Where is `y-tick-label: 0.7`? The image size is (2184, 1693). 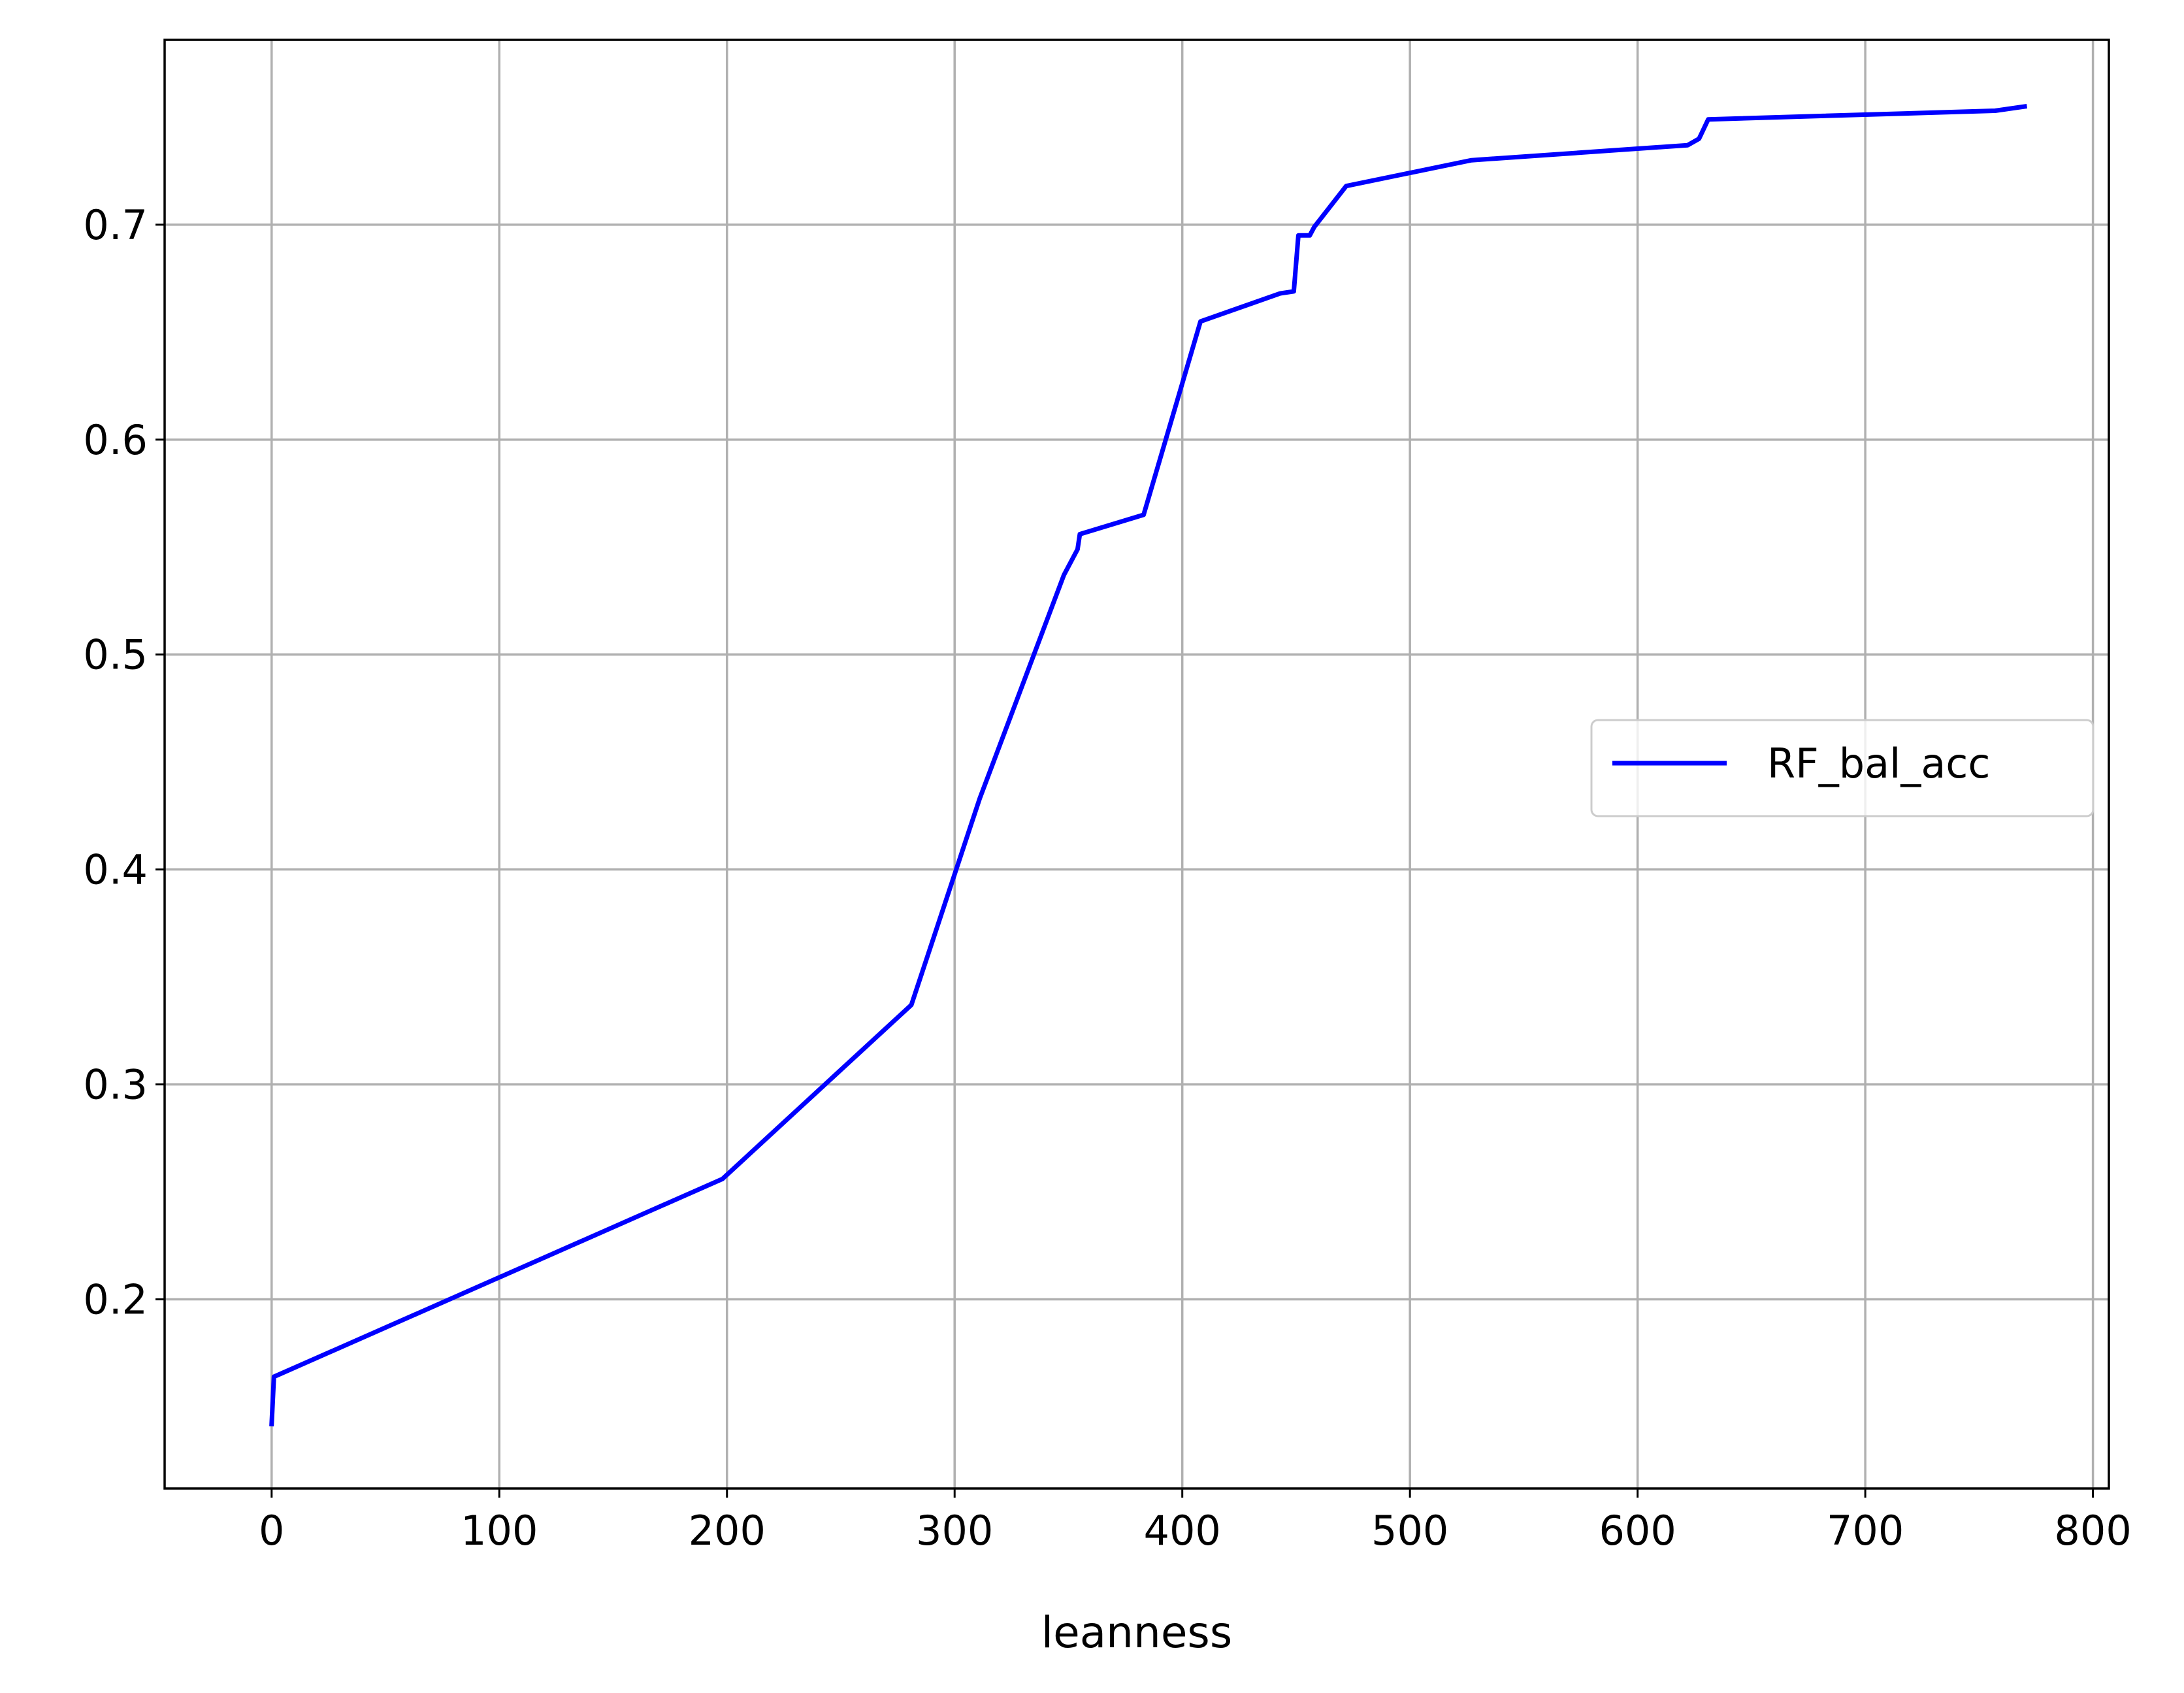 y-tick-label: 0.7 is located at coordinates (115, 225).